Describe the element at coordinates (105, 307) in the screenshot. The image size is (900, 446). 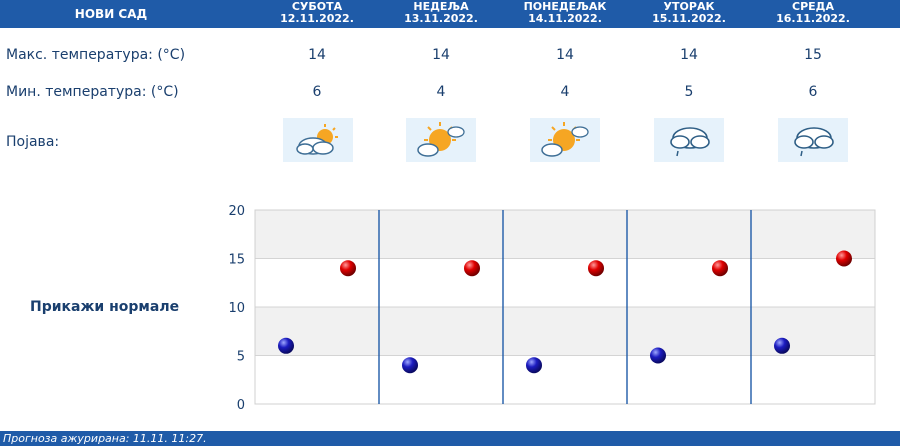
I see `show-normals-link: Прикажи нормале` at that location.